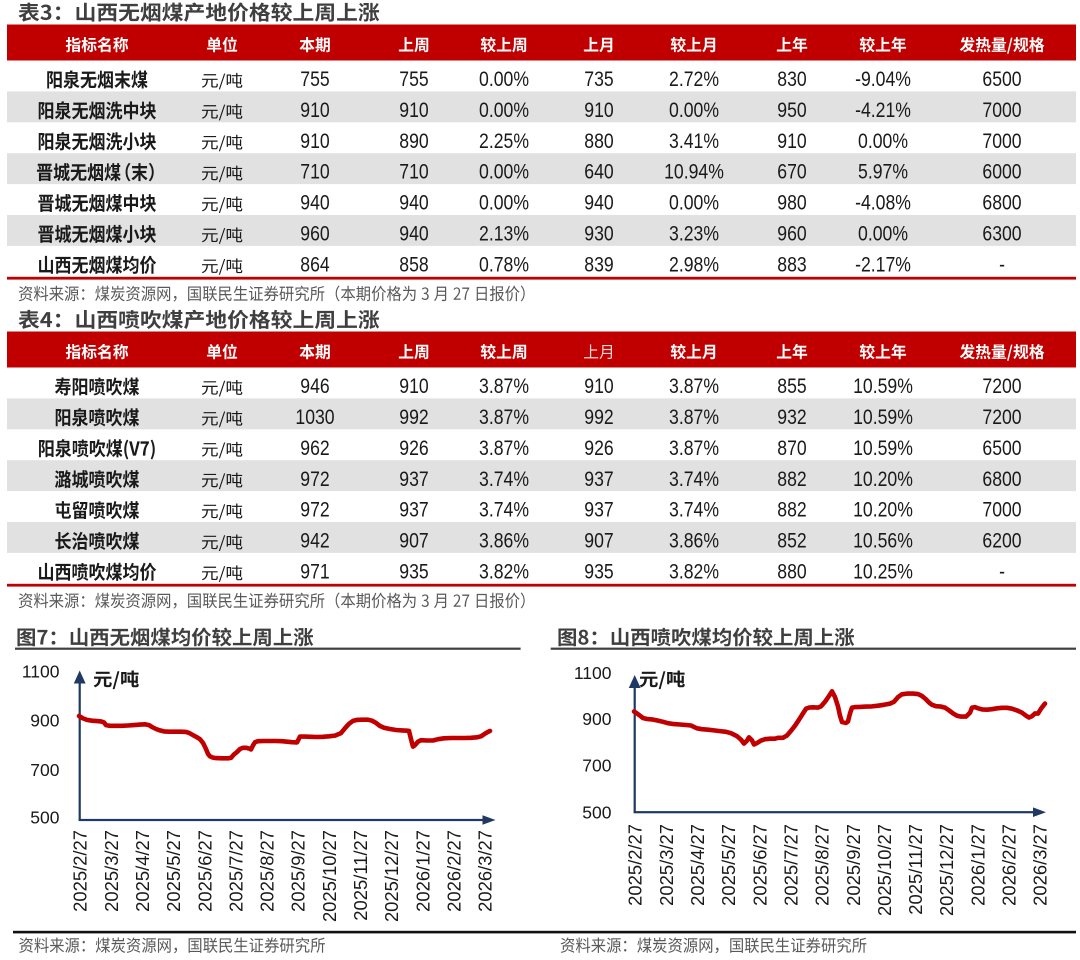  Describe the element at coordinates (694, 141) in the screenshot. I see `svg-text: 3.41%` at that location.